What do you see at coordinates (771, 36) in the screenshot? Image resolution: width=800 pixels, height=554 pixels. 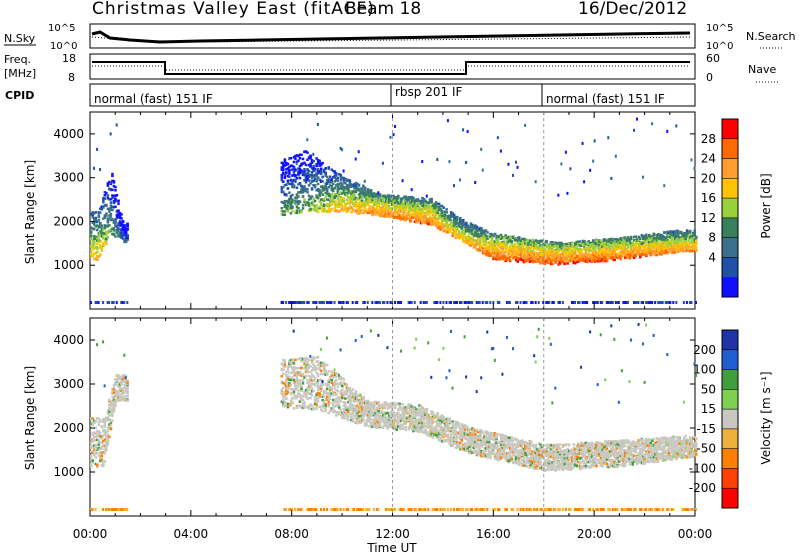 I see `nsearch-label: N.Search` at bounding box center [771, 36].